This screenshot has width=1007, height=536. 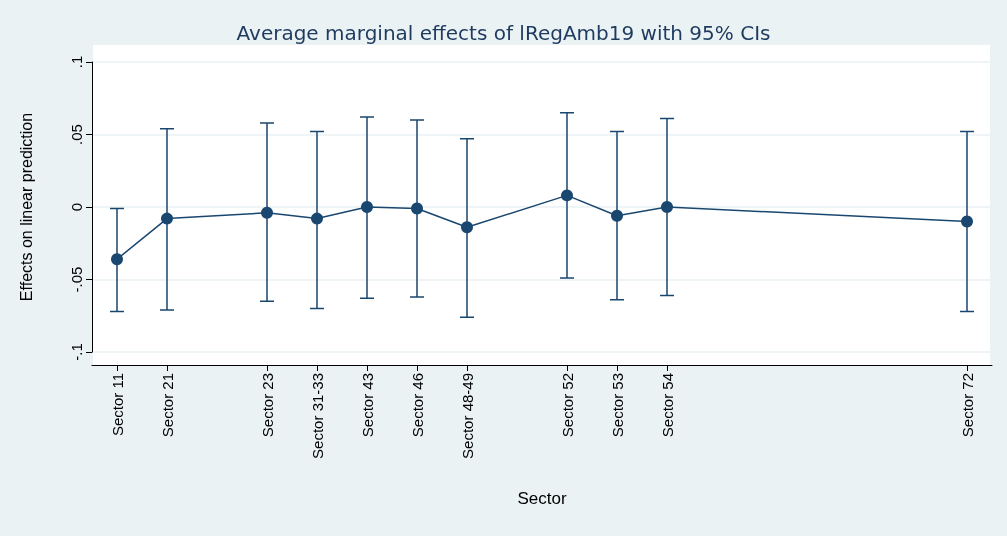 What do you see at coordinates (76, 352) in the screenshot?
I see `y-tick-label: -.1` at bounding box center [76, 352].